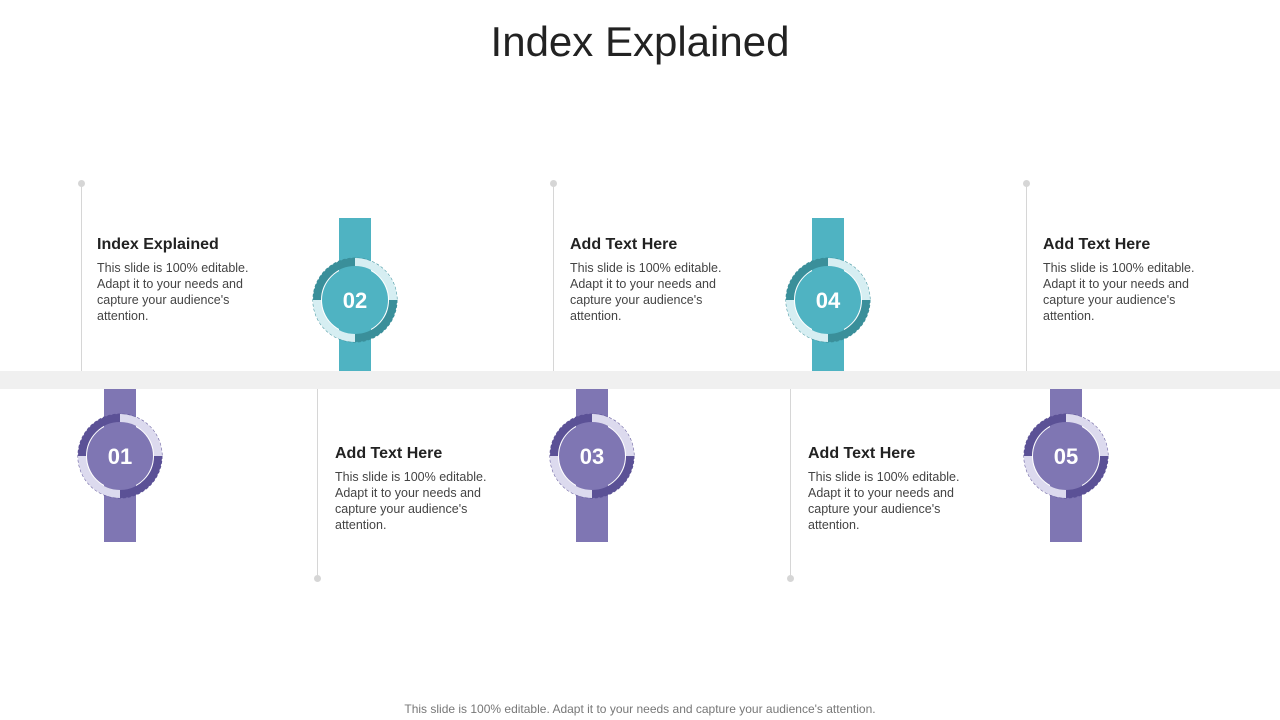 The image size is (1280, 720). I want to click on step-title: Index Explained, so click(158, 244).